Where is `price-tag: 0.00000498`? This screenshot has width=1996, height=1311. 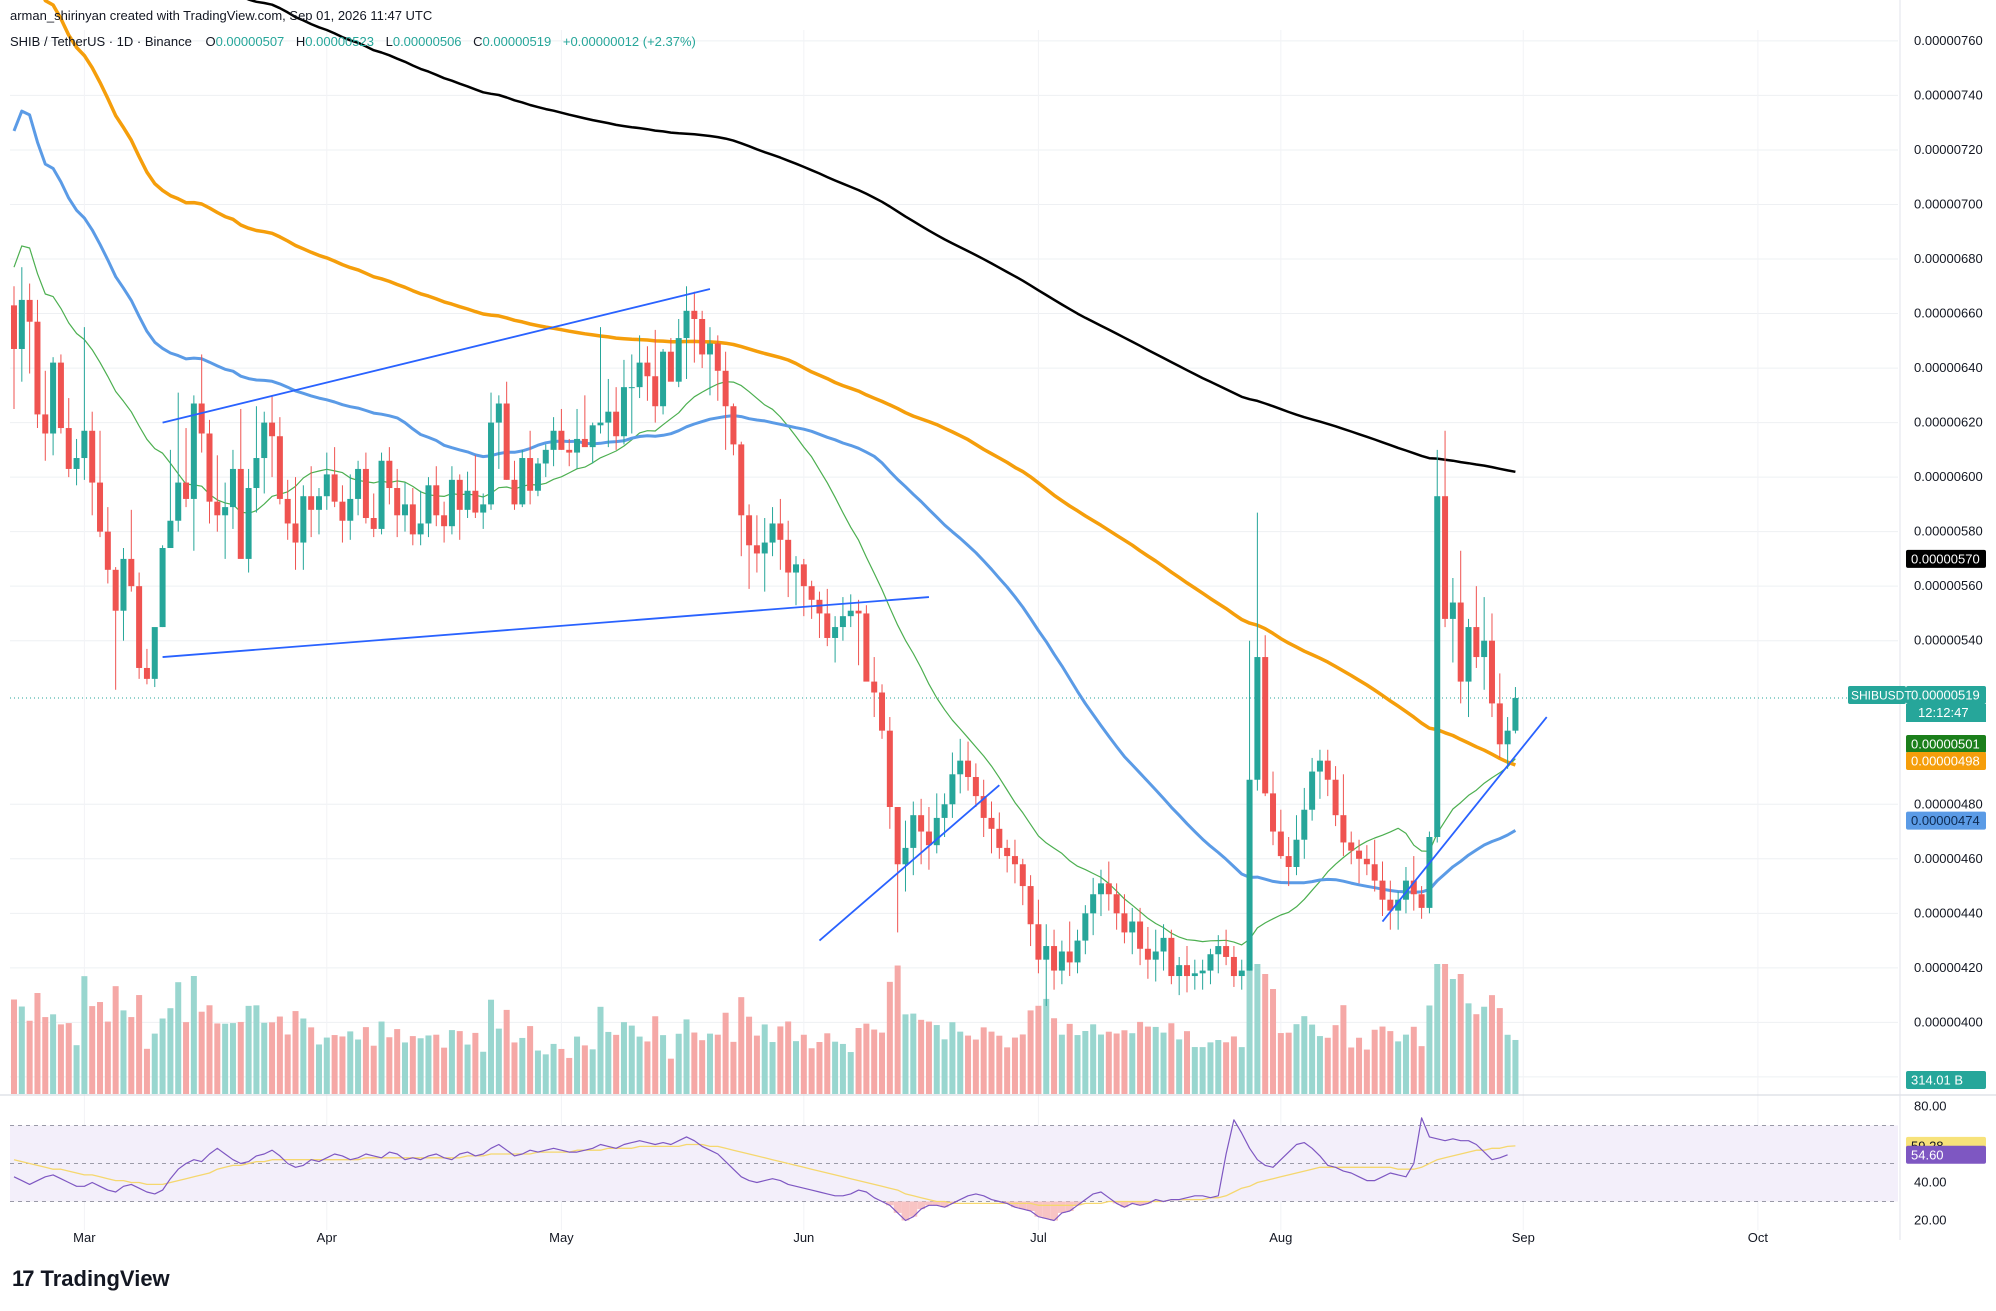
price-tag: 0.00000498 is located at coordinates (1945, 761).